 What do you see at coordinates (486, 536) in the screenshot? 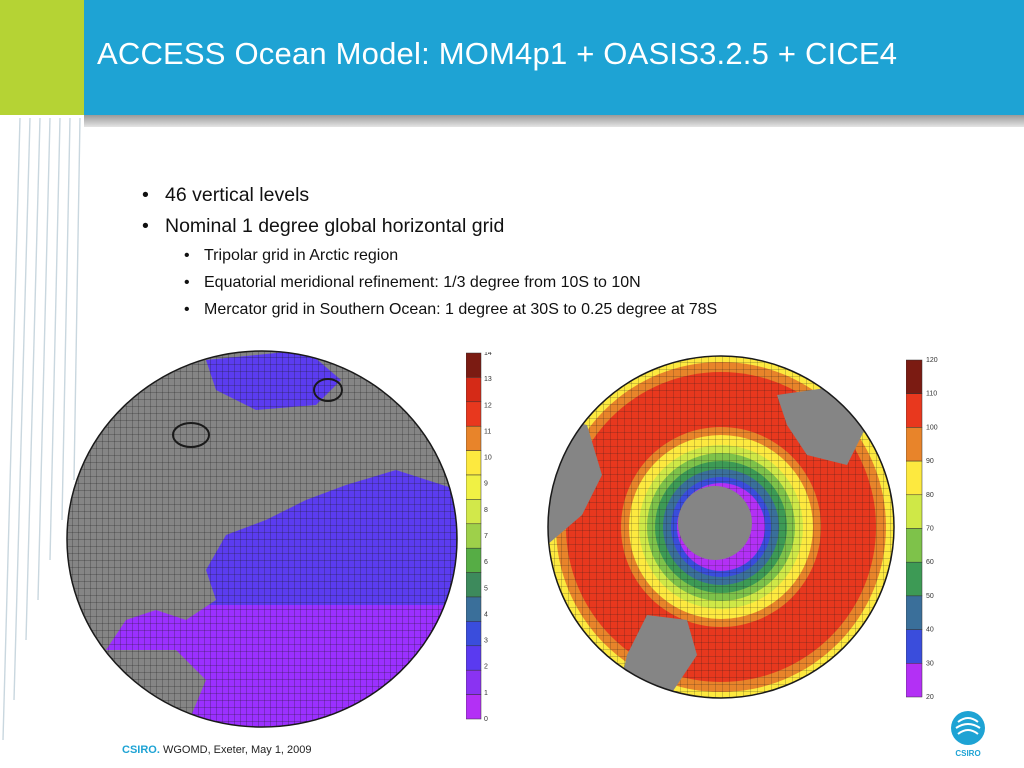
I see `colorbar-label: 7` at bounding box center [486, 536].